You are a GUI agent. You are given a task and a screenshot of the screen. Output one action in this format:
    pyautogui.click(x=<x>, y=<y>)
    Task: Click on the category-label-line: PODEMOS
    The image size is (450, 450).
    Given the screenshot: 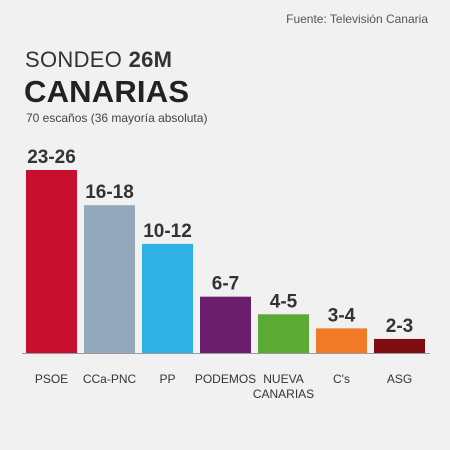 What is the action you would take?
    pyautogui.click(x=225, y=379)
    